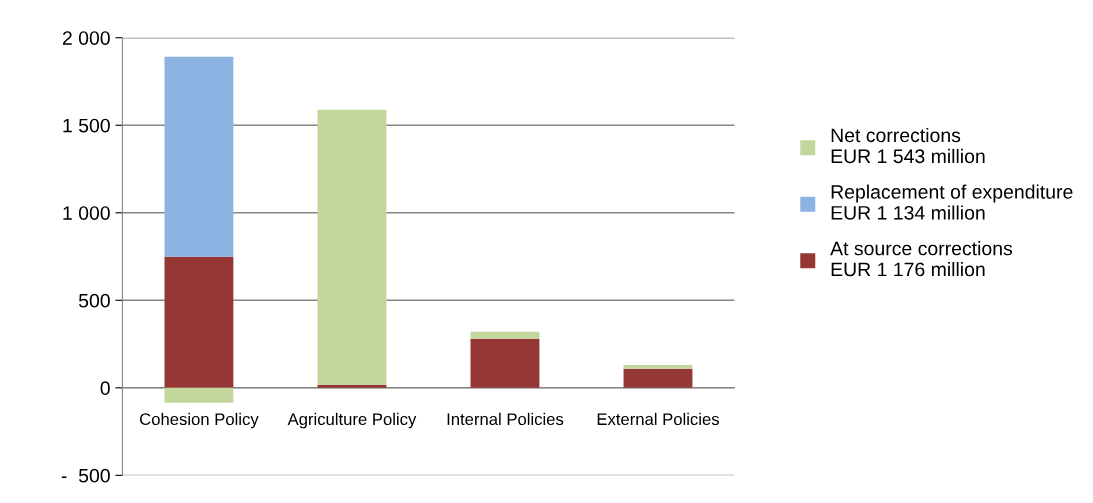 This screenshot has height=503, width=1093. I want to click on y-tick-label: 1 000, so click(86, 213).